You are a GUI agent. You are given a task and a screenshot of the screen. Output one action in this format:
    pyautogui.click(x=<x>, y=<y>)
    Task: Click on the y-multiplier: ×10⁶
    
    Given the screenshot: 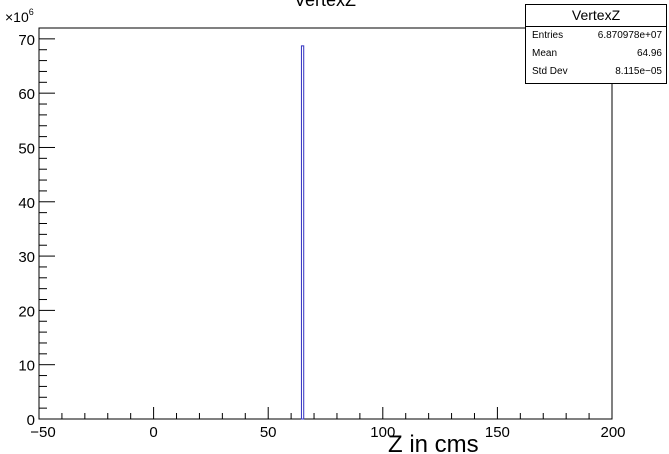 What is the action you would take?
    pyautogui.click(x=19, y=16)
    